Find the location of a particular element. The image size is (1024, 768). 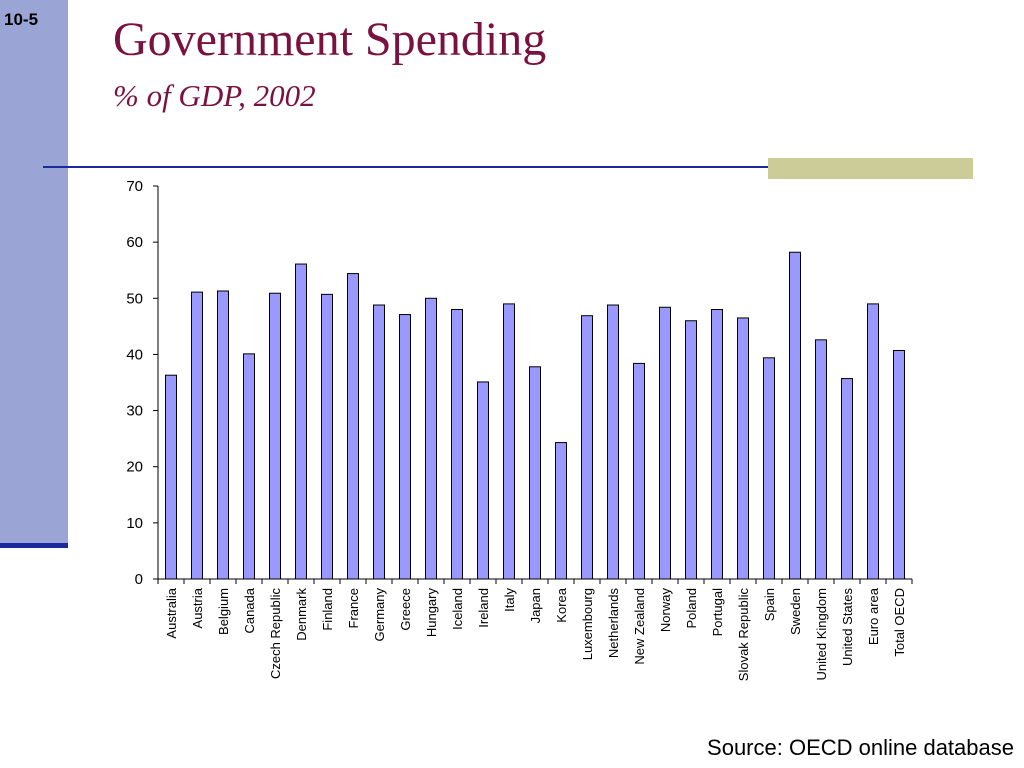

y-tick-label: 20 is located at coordinates (134, 467).